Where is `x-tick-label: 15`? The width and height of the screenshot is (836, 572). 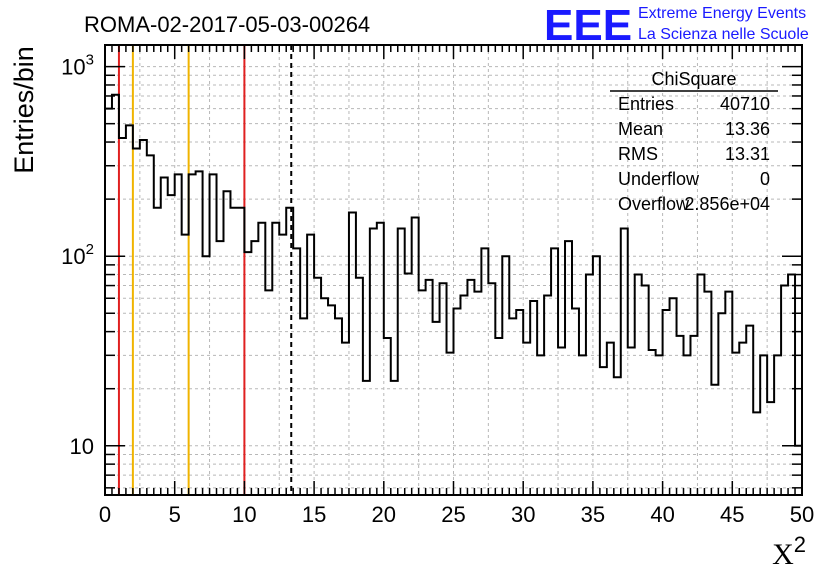 x-tick-label: 15 is located at coordinates (314, 514).